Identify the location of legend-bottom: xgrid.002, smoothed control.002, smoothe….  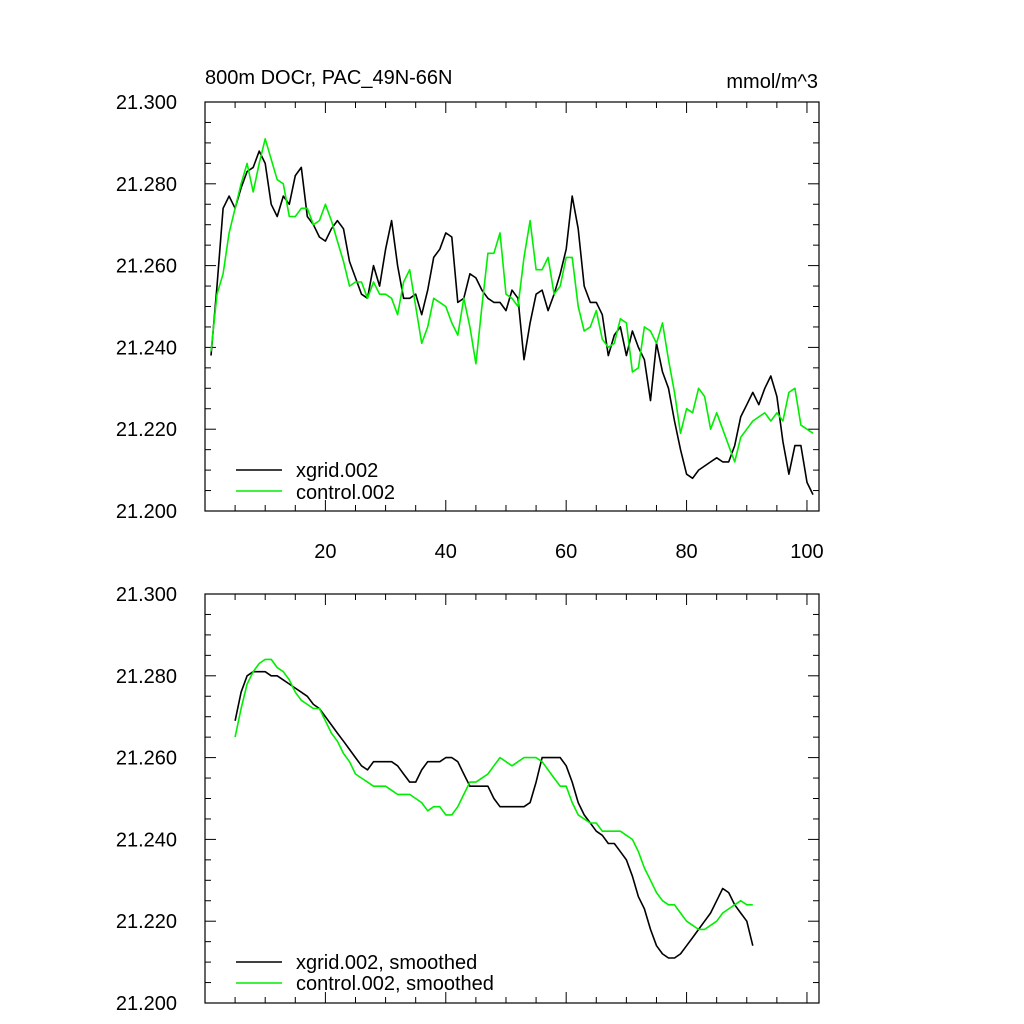
(365, 973).